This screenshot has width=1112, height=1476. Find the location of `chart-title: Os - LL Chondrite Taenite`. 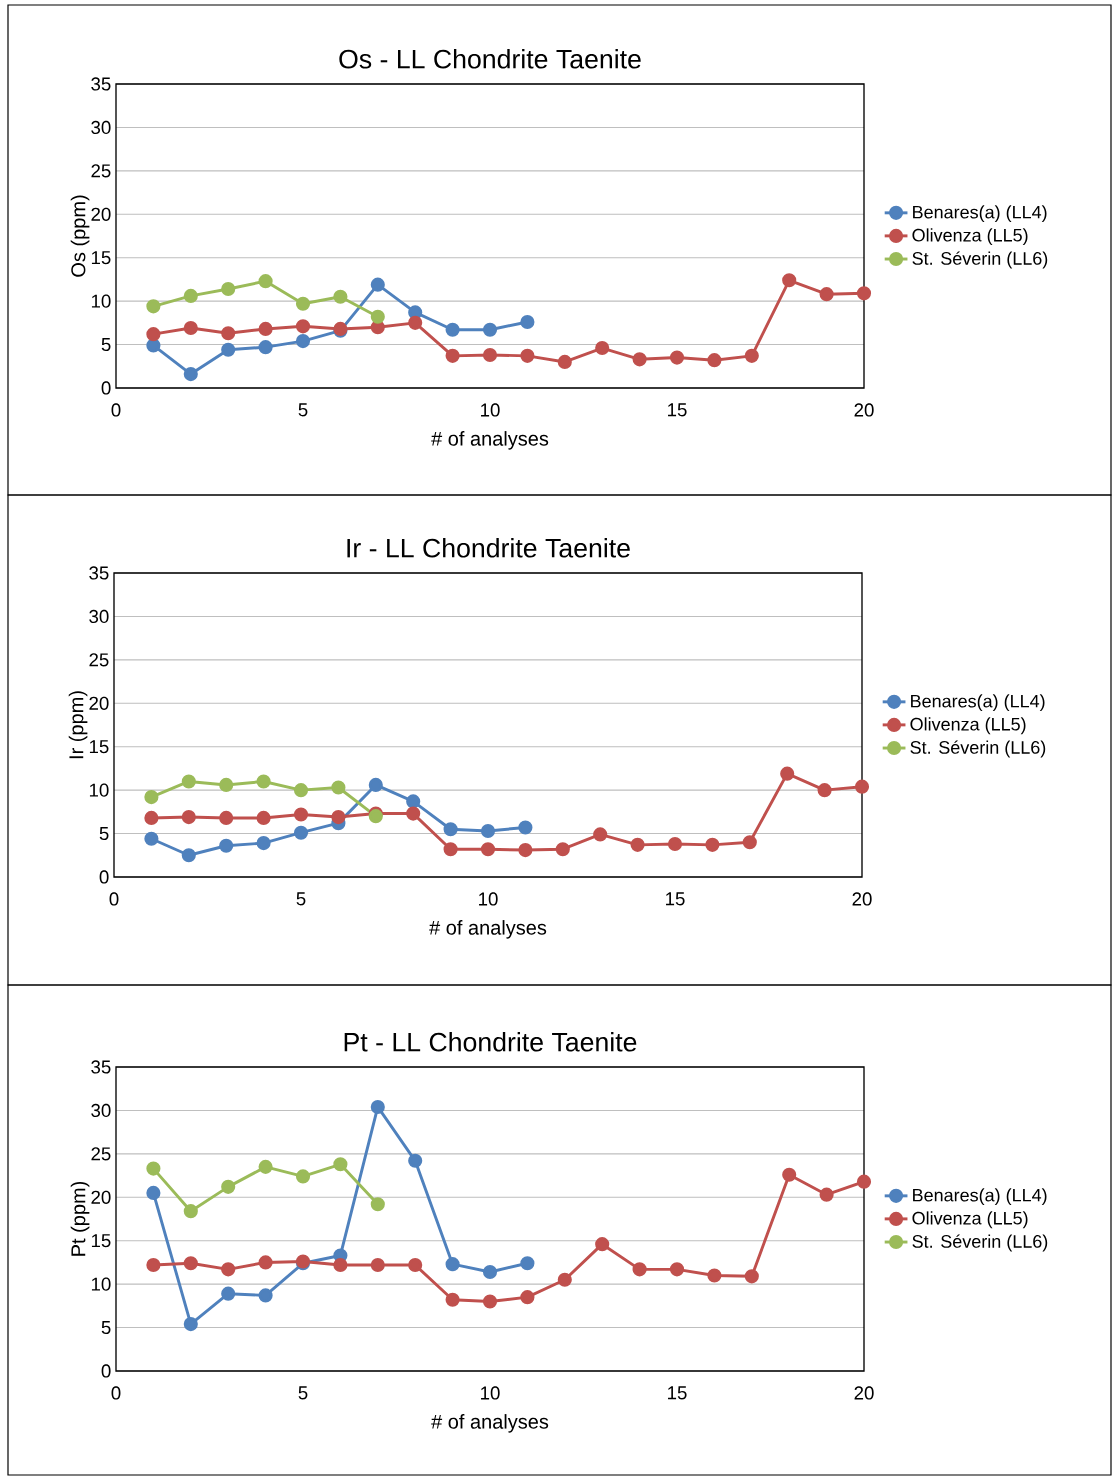

chart-title: Os - LL Chondrite Taenite is located at coordinates (490, 59).